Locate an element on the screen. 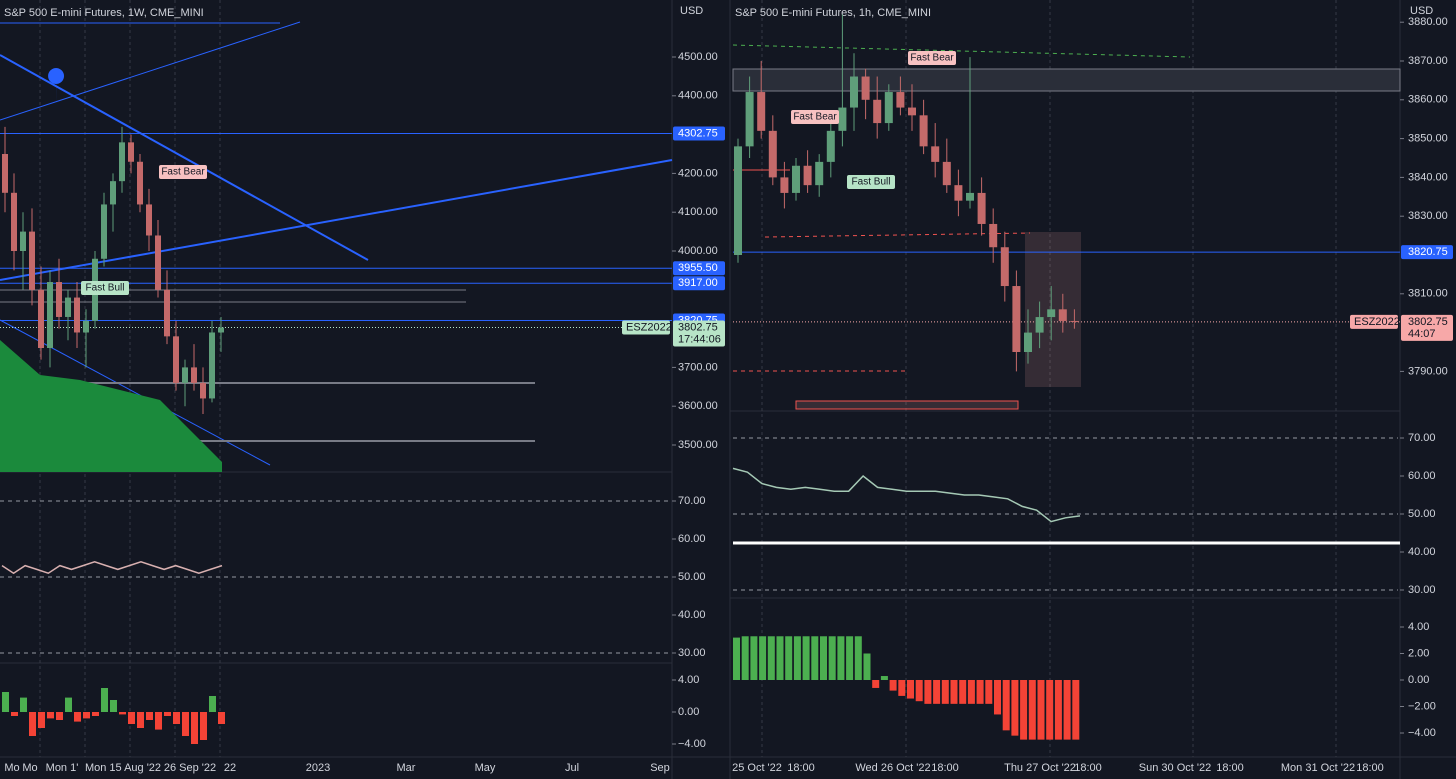  oscillator-line is located at coordinates (112, 568).